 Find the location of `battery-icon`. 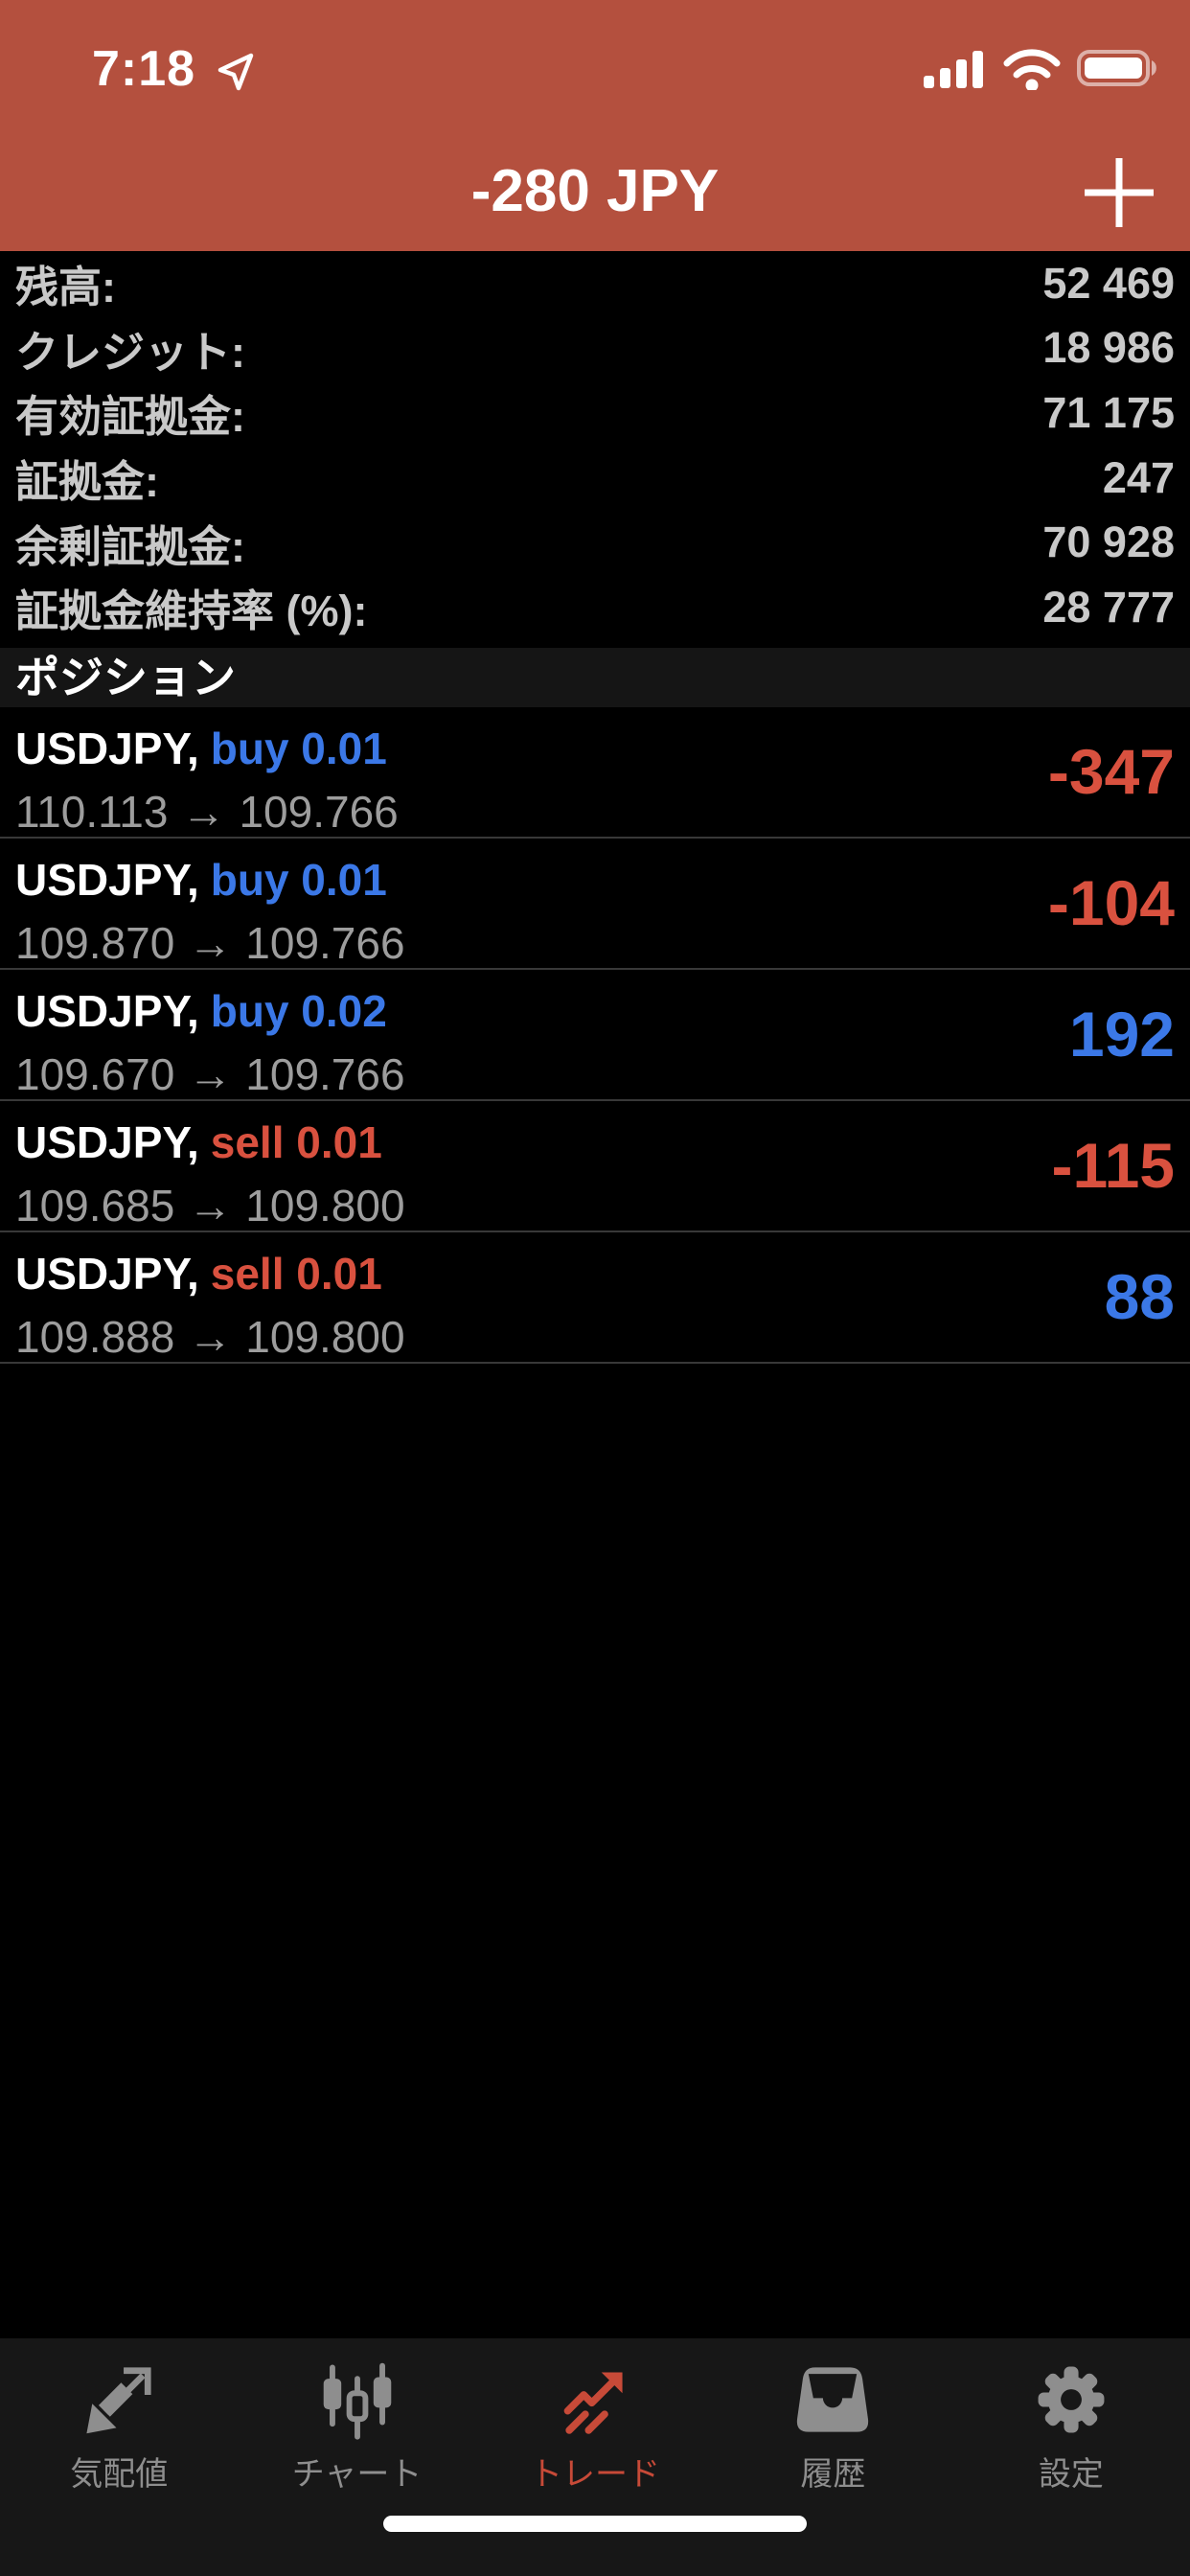

battery-icon is located at coordinates (1119, 70).